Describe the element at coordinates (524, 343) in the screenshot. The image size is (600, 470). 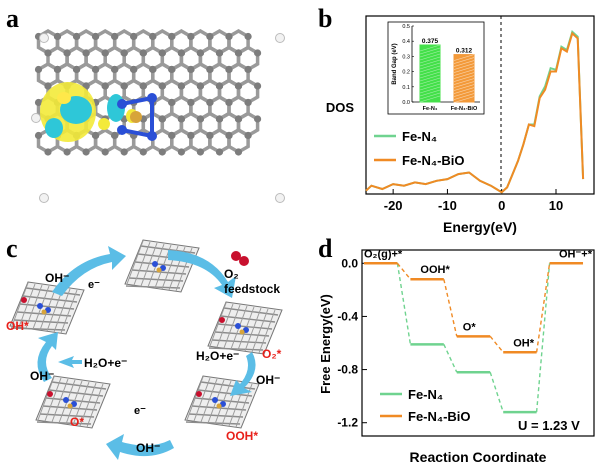
I see `step-label: OH*` at that location.